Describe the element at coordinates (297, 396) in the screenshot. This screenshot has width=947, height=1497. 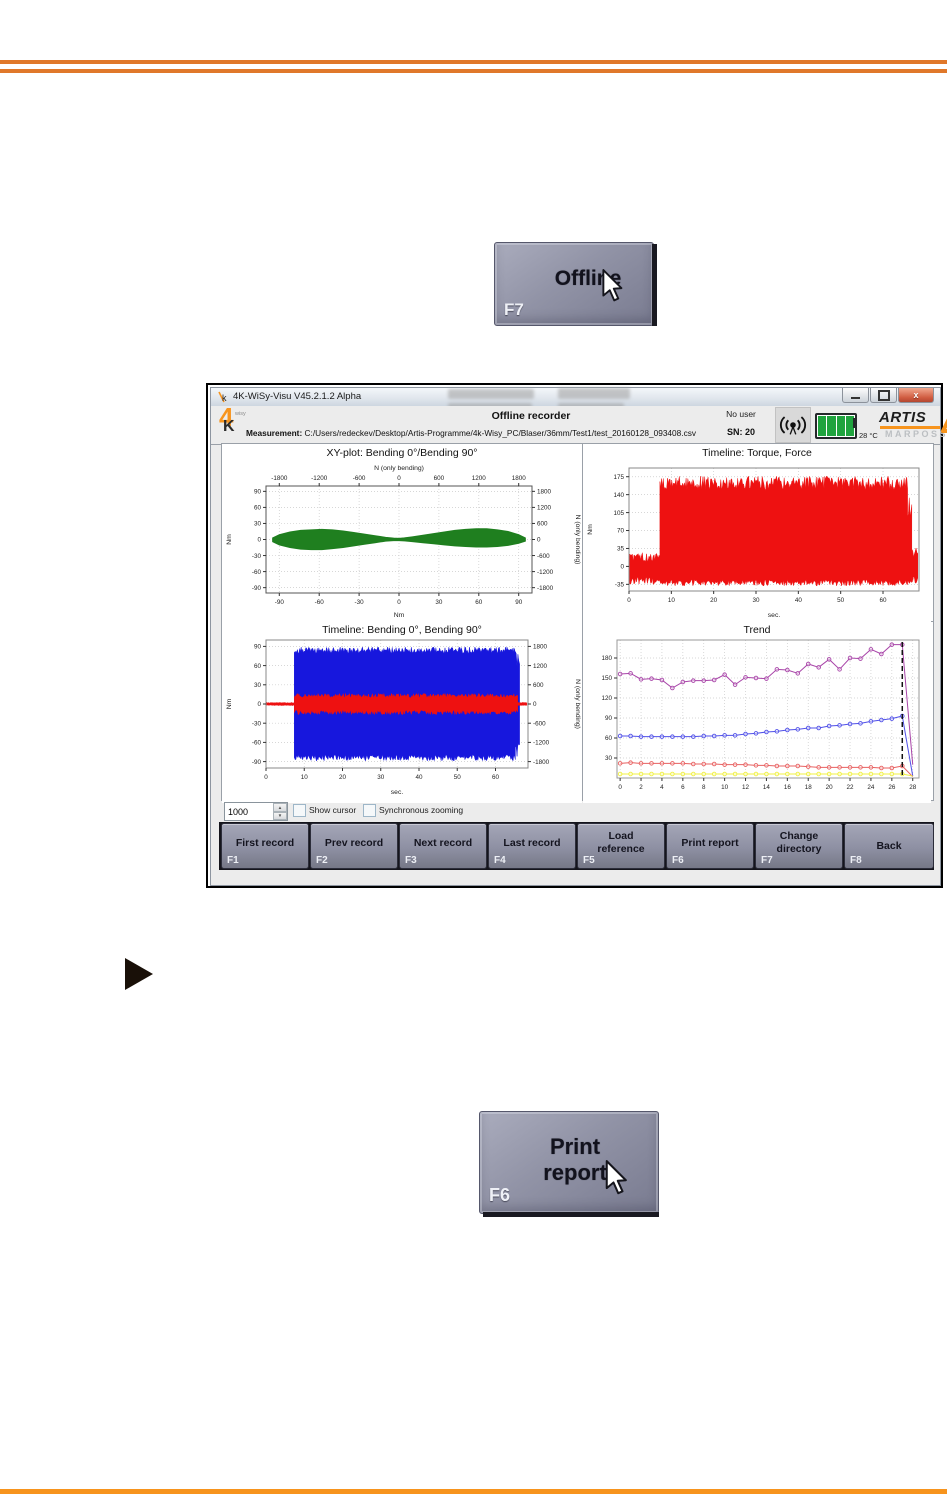
I see `window-title: 4K-WiSy-Visu V45.2.1.2 Alpha` at that location.